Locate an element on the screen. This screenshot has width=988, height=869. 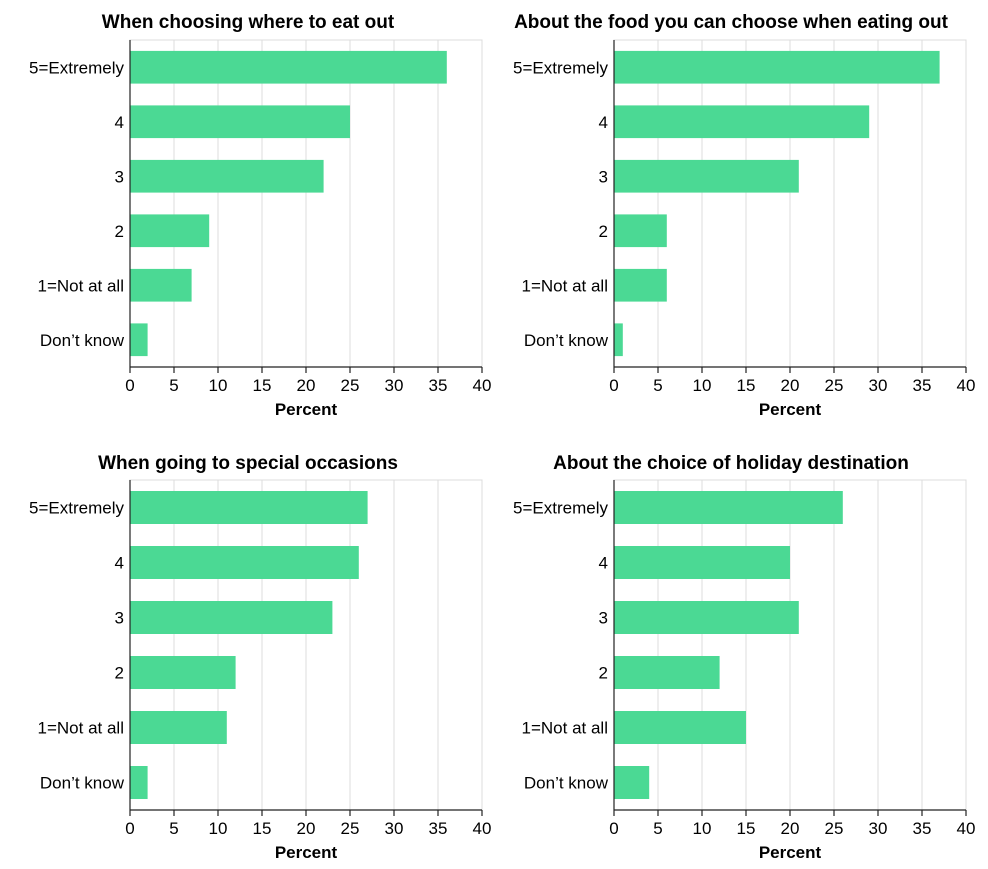
chart-title: About the choice of holiday destination is located at coordinates (731, 463).